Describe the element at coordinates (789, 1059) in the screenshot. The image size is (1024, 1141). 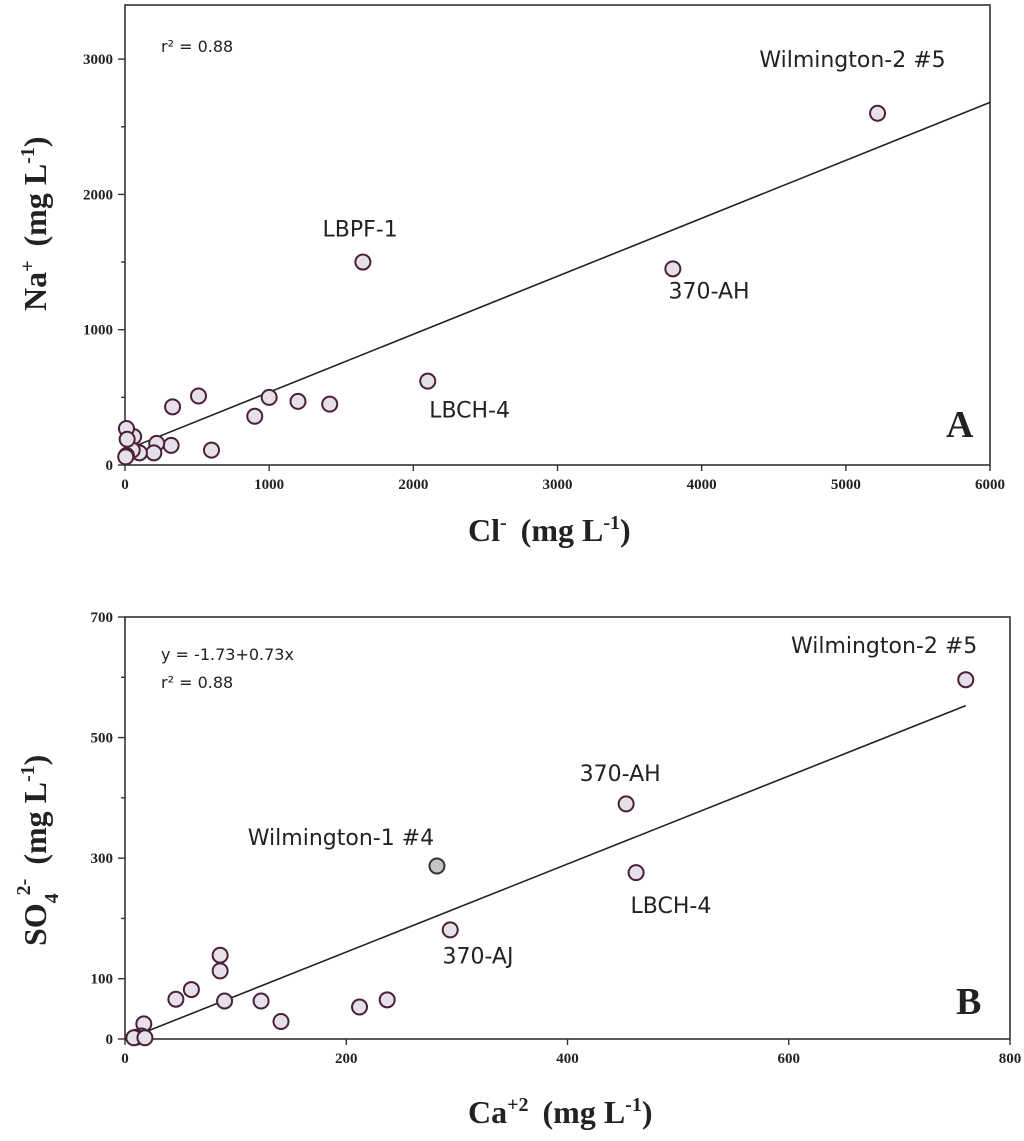
I see `x-tick-label: 600` at that location.